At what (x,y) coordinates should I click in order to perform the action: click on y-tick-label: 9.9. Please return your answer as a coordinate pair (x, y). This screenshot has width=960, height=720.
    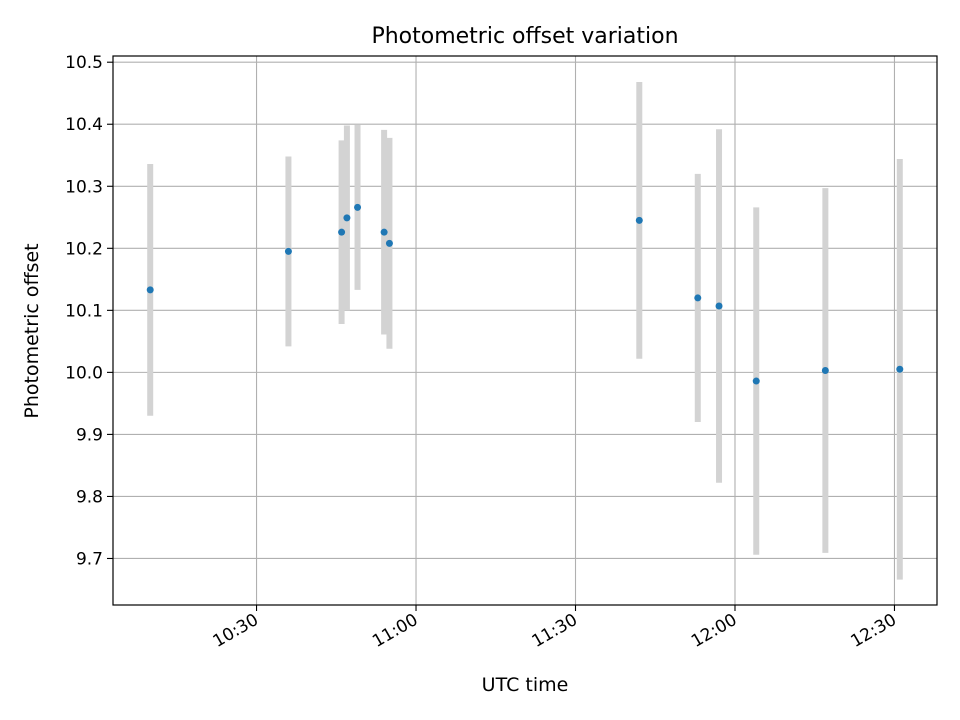
    Looking at the image, I should click on (89, 435).